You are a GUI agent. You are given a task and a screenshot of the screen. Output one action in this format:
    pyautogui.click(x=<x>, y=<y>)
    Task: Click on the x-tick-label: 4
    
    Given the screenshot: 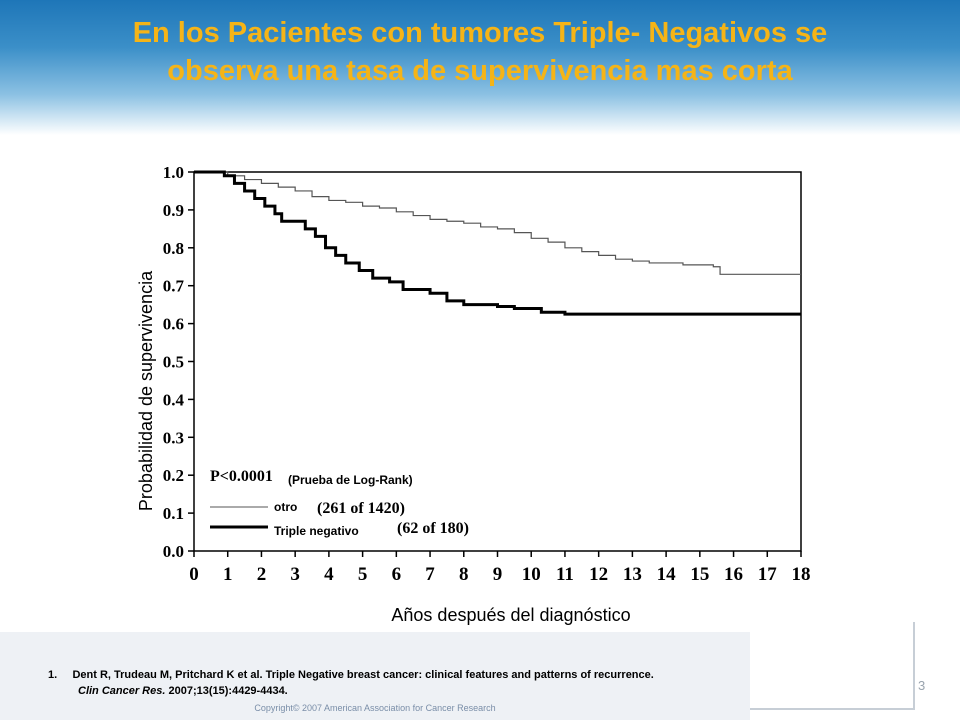 What is the action you would take?
    pyautogui.click(x=329, y=574)
    